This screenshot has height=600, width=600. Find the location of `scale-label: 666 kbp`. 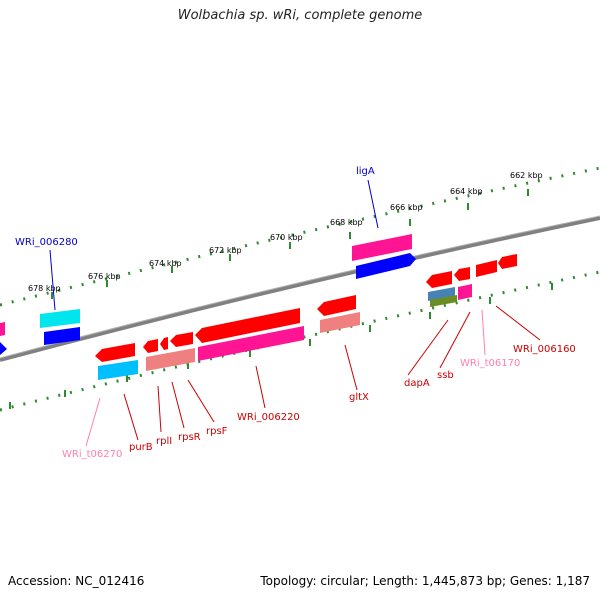

scale-label: 666 kbp is located at coordinates (406, 207).